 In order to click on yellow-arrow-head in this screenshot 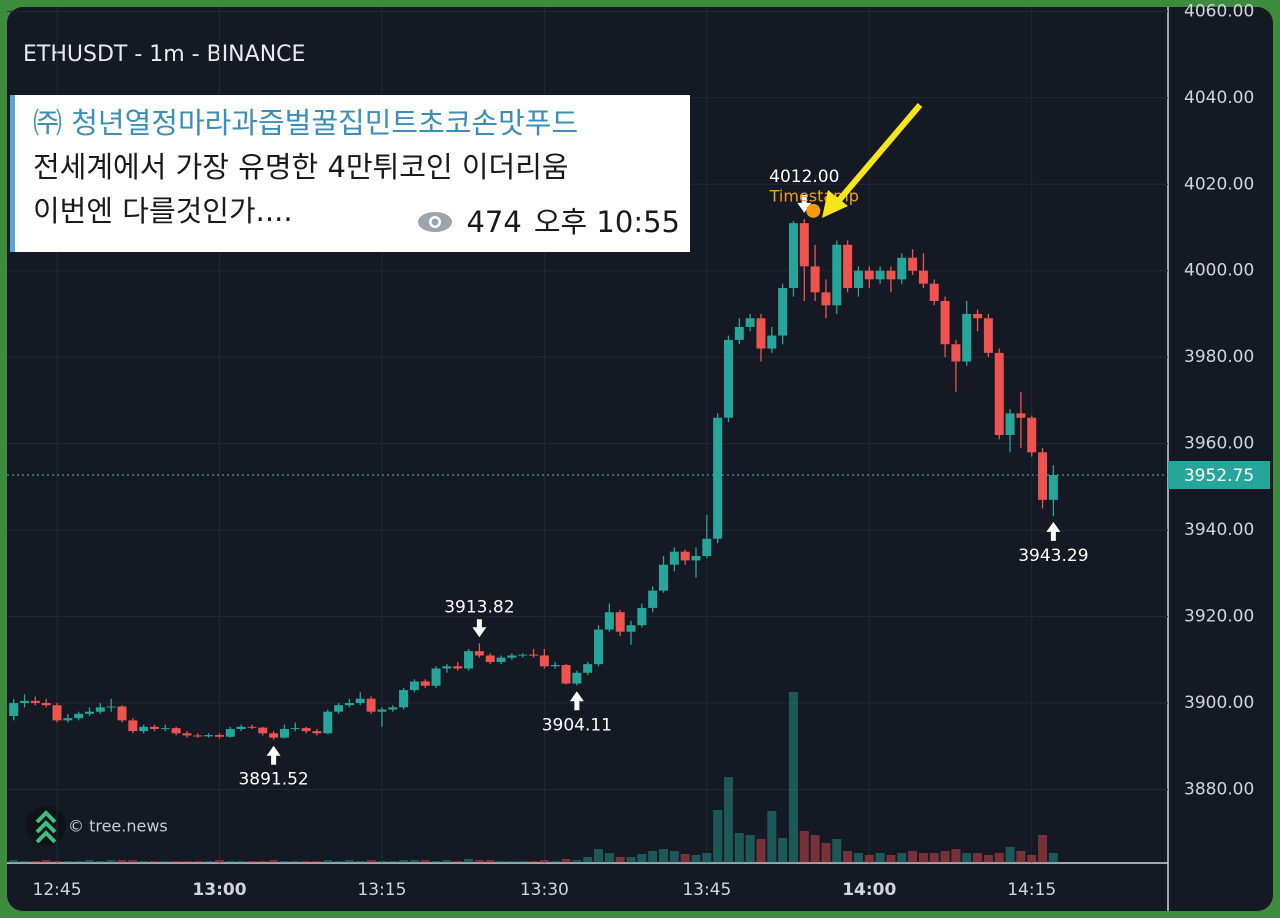, I will do `click(835, 204)`.